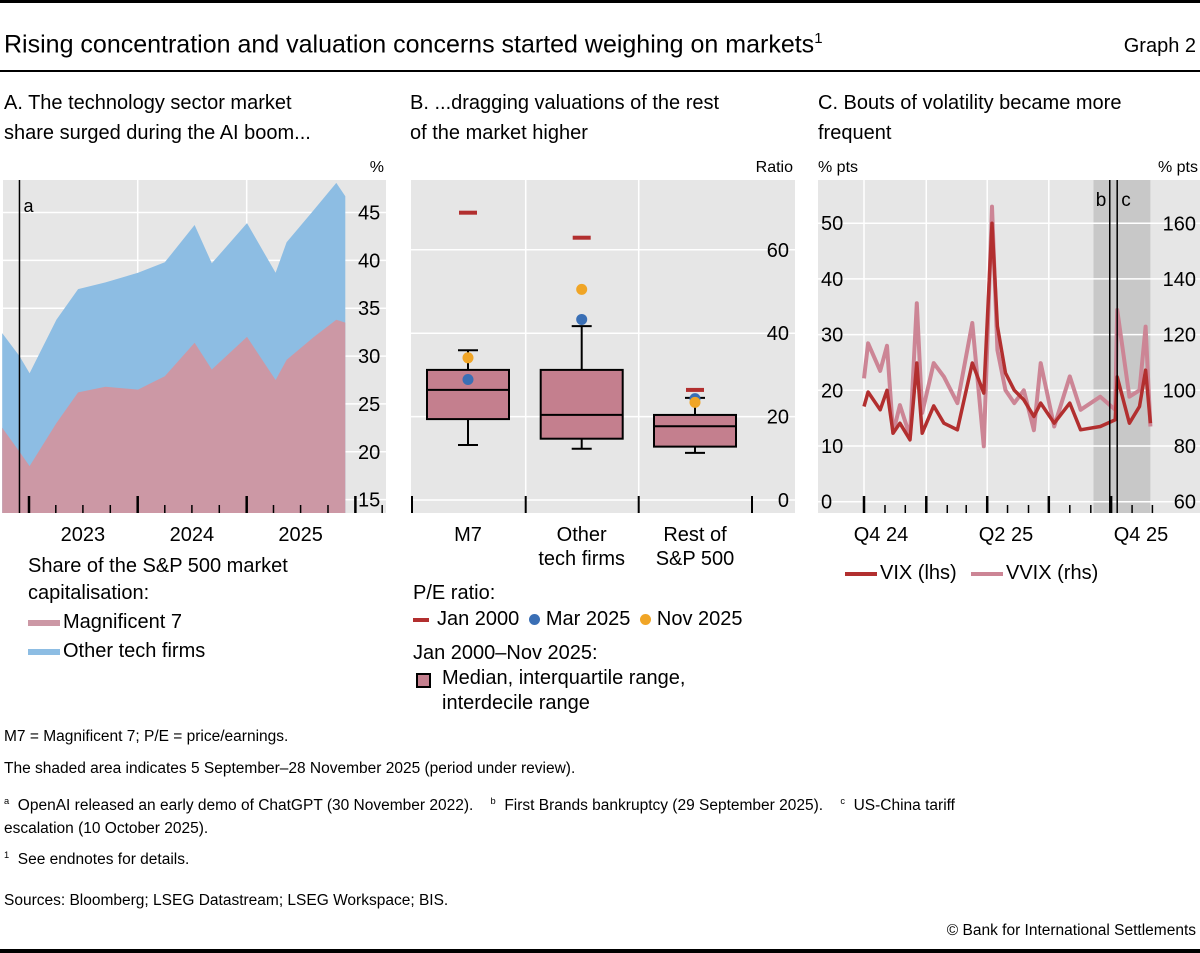 Image resolution: width=1200 pixels, height=953 pixels. Describe the element at coordinates (783, 501) in the screenshot. I see `panel-b-ytick-label: 0` at that location.